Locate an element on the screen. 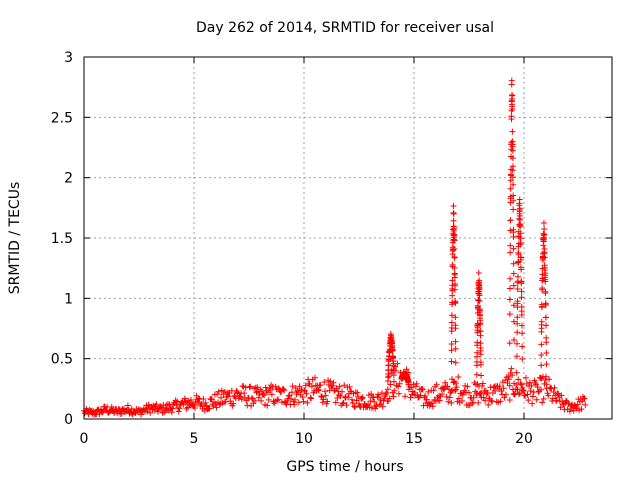 This screenshot has height=480, width=640. y-tick-label: 1 is located at coordinates (68, 299).